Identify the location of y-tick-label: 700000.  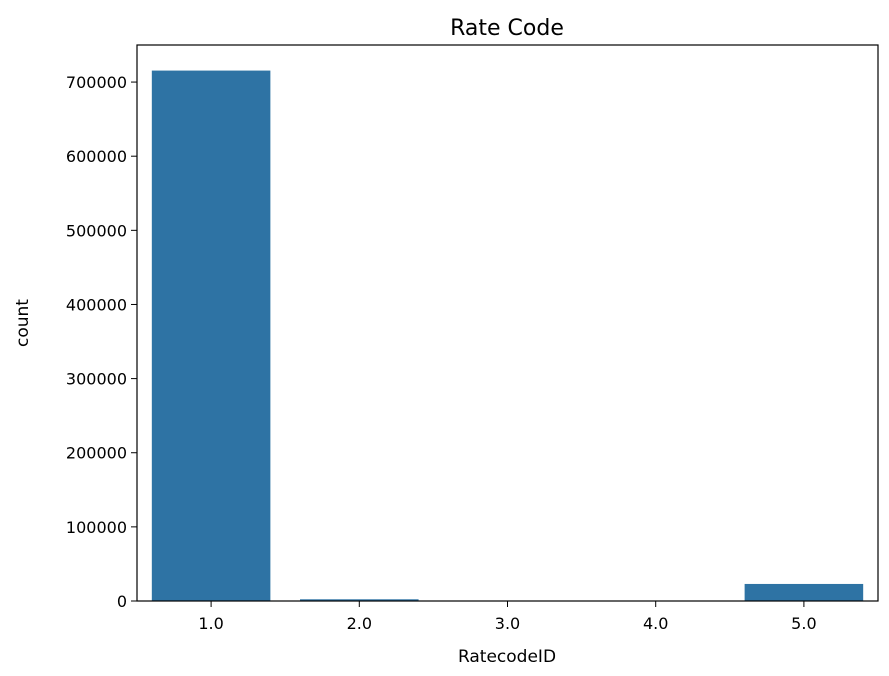
(96, 82).